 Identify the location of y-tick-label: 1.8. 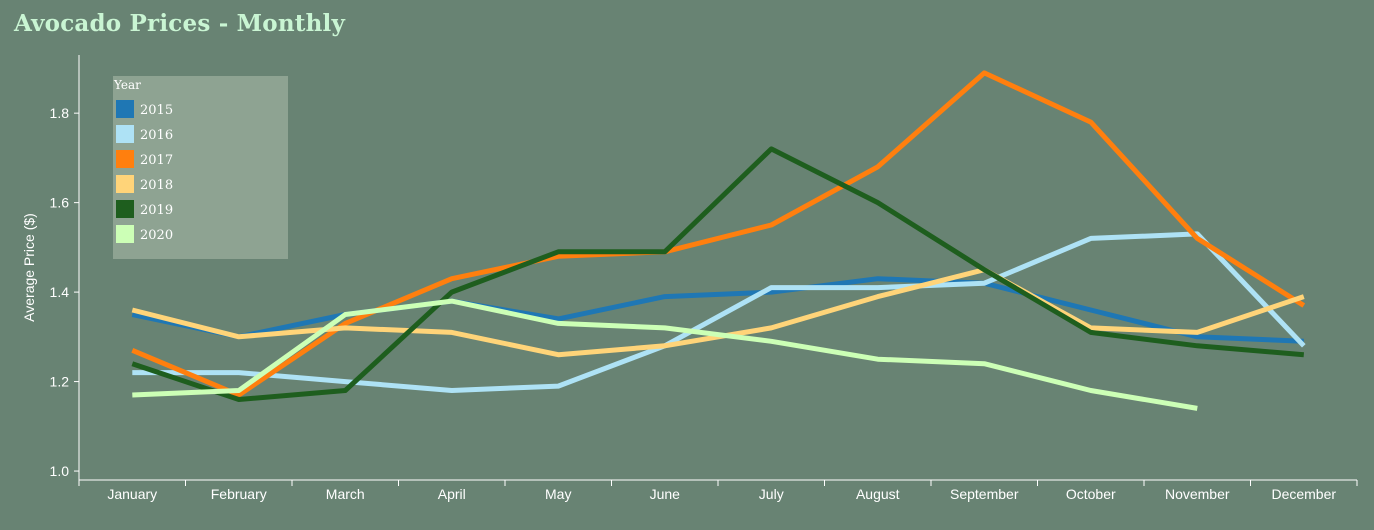
(60, 113).